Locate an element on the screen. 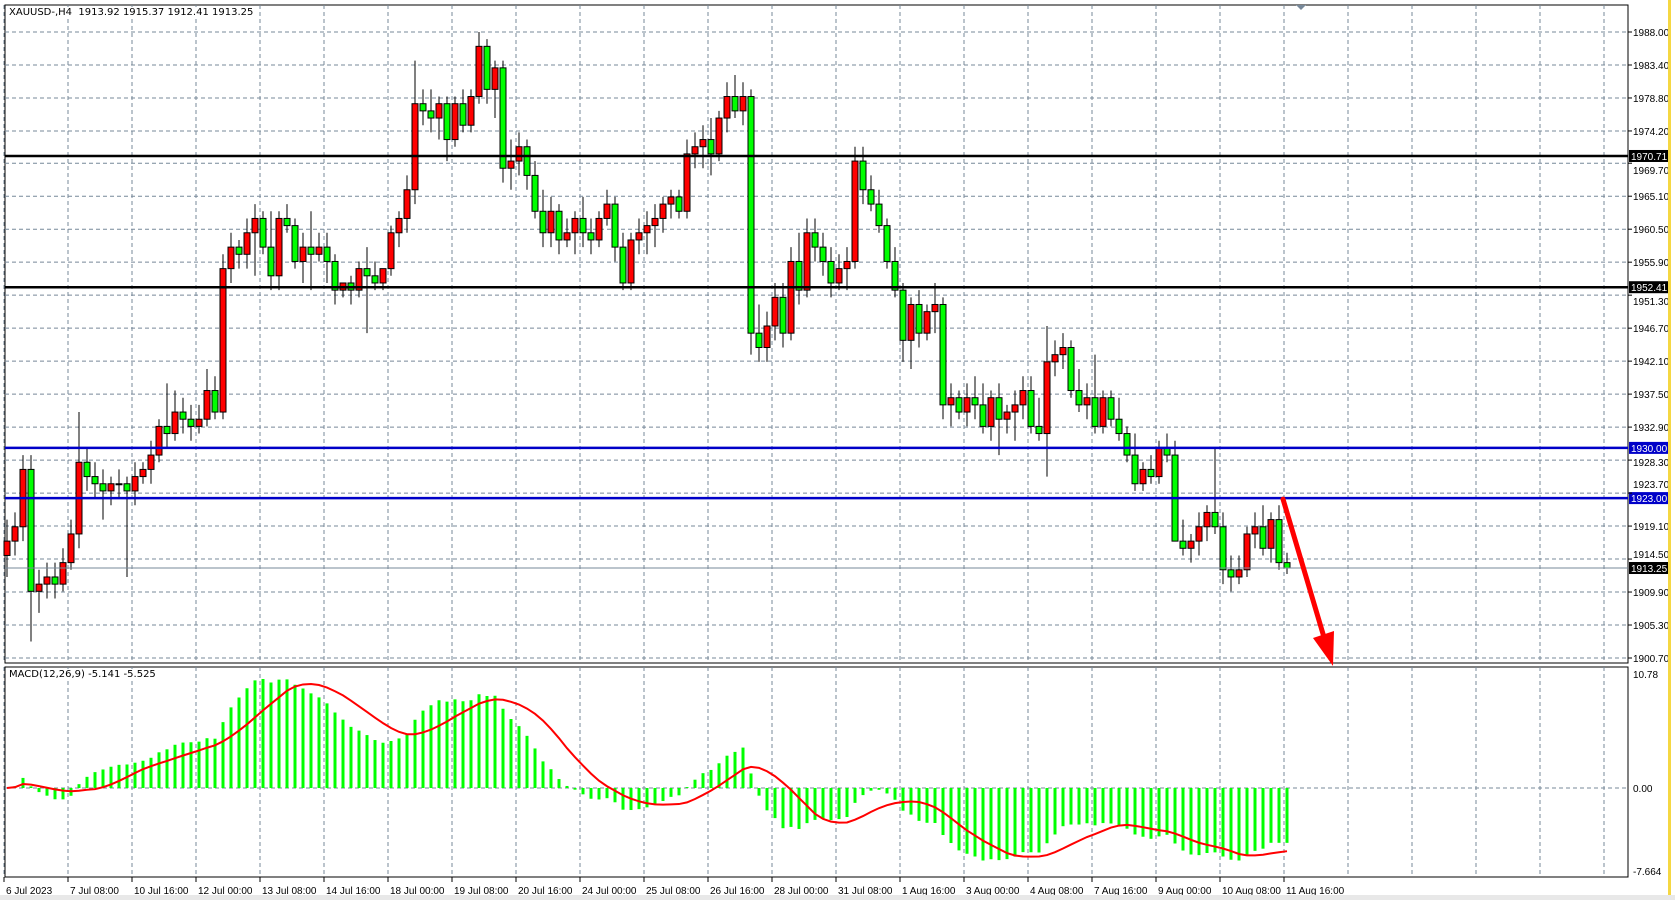  arrow-shaft is located at coordinates (1304, 571).